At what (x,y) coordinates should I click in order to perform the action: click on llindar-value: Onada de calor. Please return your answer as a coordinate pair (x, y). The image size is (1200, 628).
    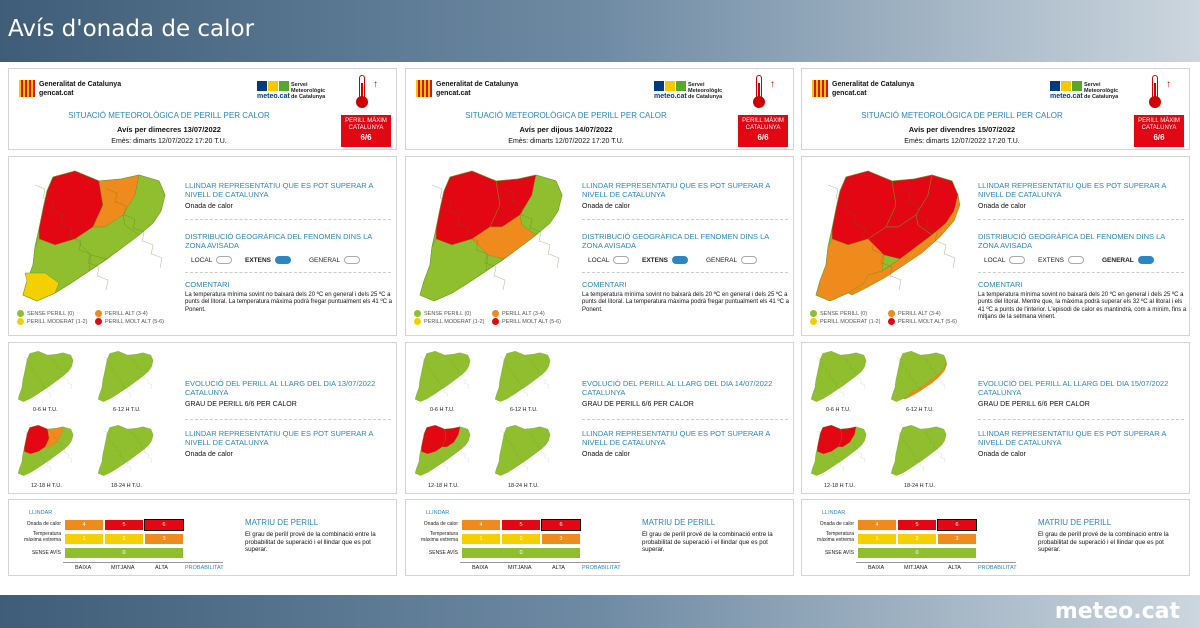
    Looking at the image, I should click on (209, 206).